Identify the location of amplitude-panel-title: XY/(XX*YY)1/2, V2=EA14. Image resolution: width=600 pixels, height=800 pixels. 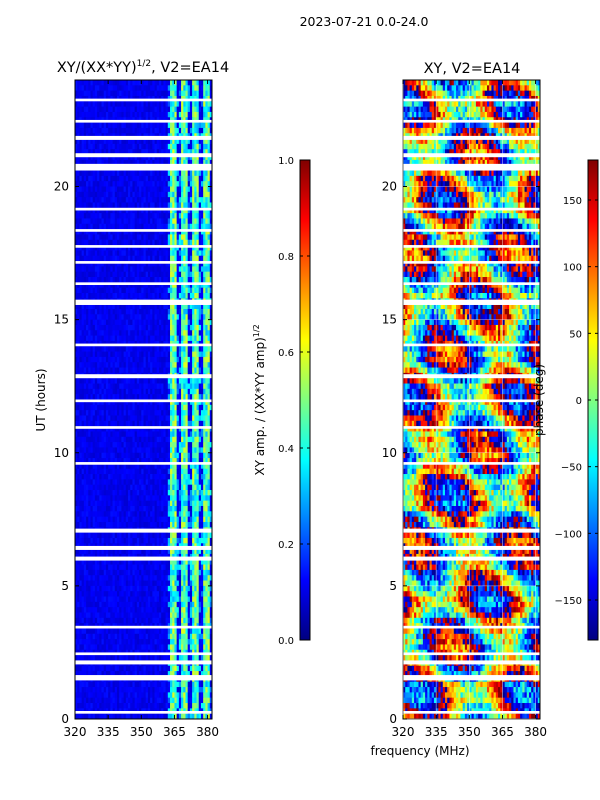
(143, 67).